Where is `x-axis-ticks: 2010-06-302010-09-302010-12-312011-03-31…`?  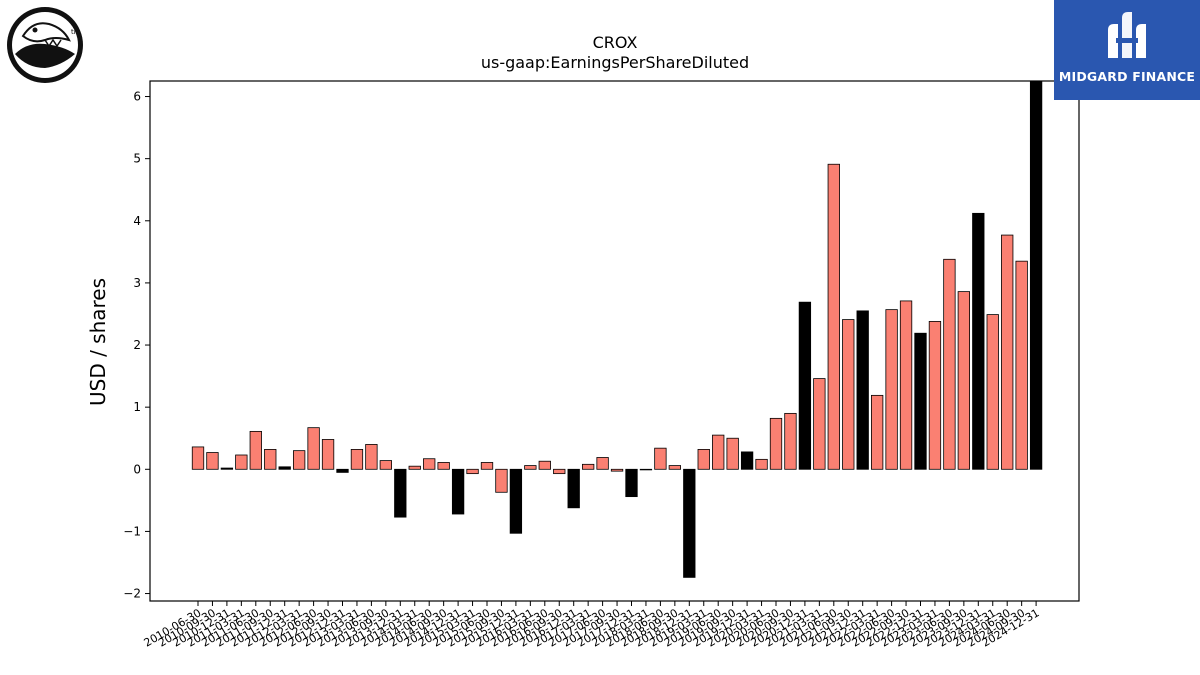 x-axis-ticks: 2010-06-302010-09-302010-12-312011-03-31… is located at coordinates (592, 625).